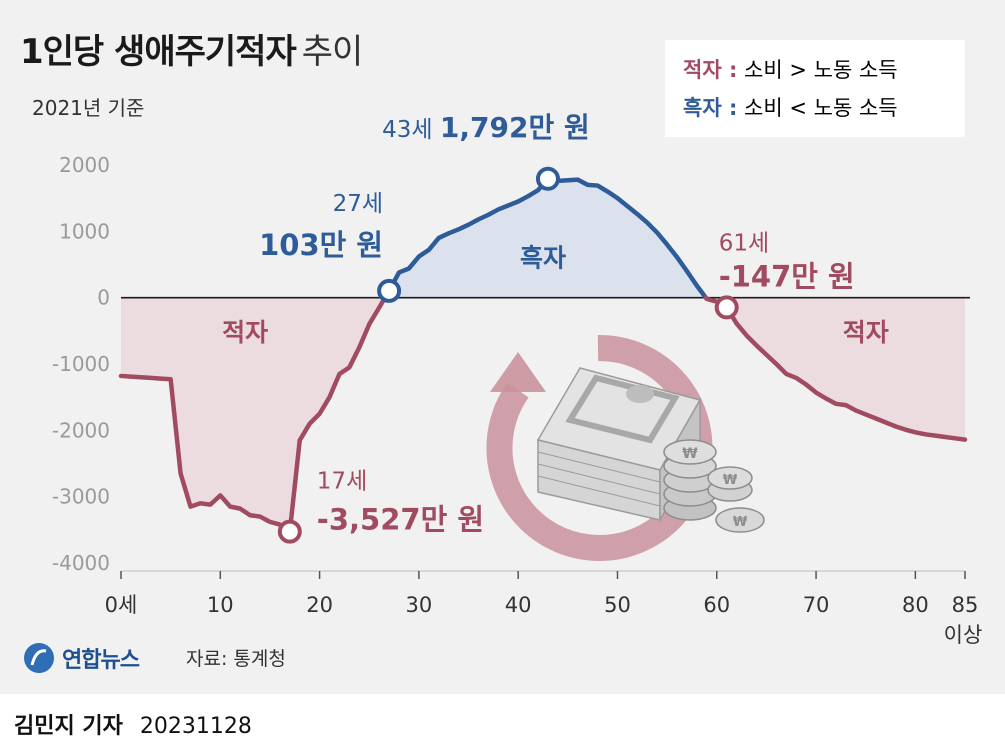 The height and width of the screenshot is (753, 1005). Describe the element at coordinates (716, 605) in the screenshot. I see `x-tick-label: 60` at that location.